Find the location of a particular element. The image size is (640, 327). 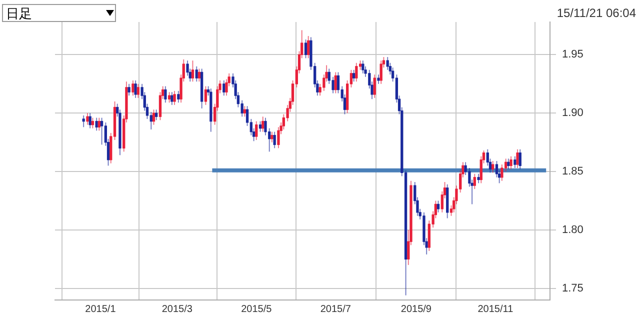

y-tick-label: 1.90 is located at coordinates (573, 113).